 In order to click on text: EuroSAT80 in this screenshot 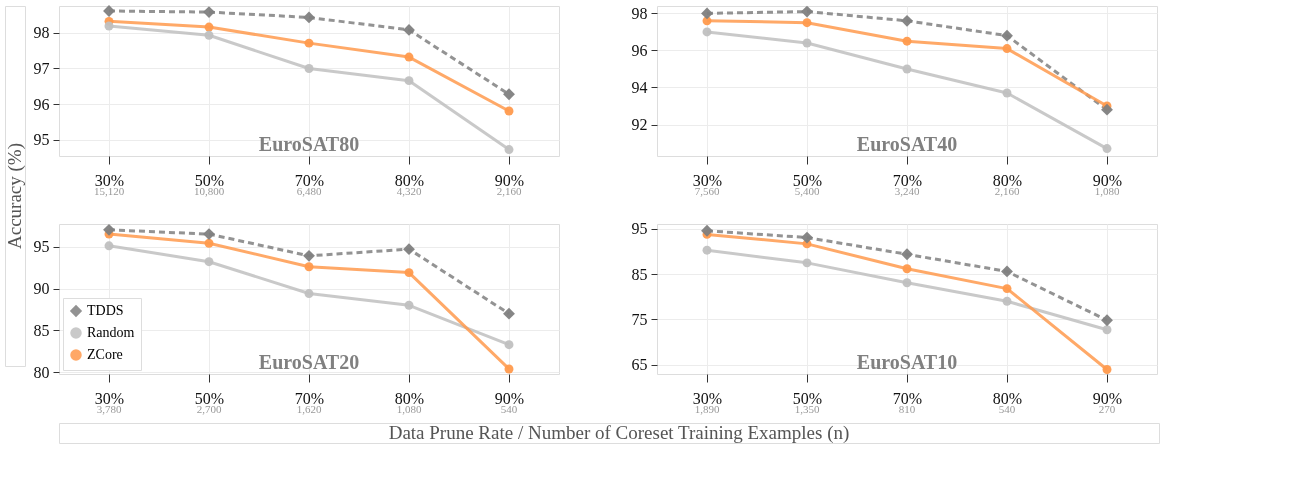, I will do `click(309, 144)`.